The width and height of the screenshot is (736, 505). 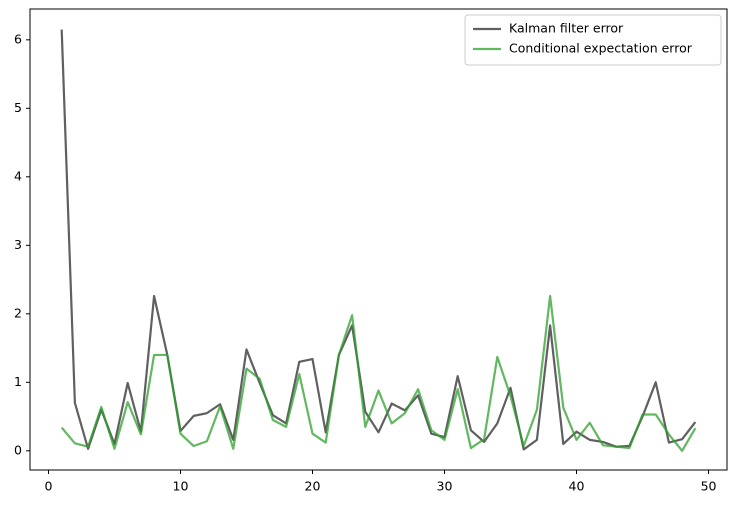 I want to click on legend-label: Conditional expectation error, so click(x=601, y=48).